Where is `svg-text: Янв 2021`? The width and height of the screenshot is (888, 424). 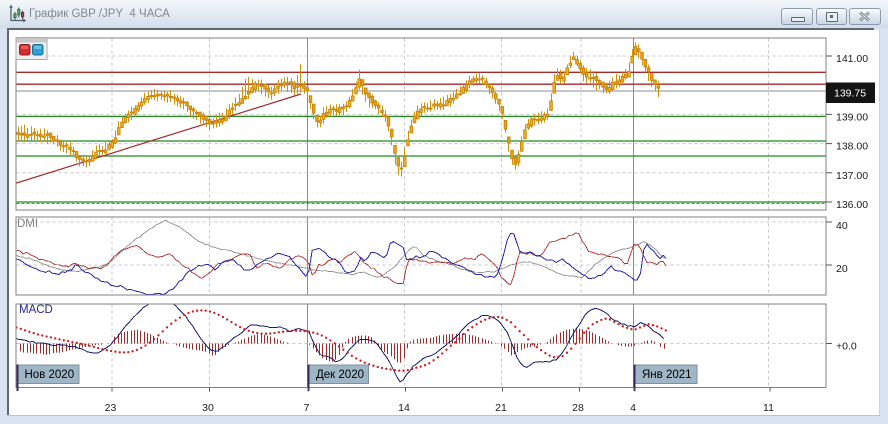 svg-text: Янв 2021 is located at coordinates (667, 375).